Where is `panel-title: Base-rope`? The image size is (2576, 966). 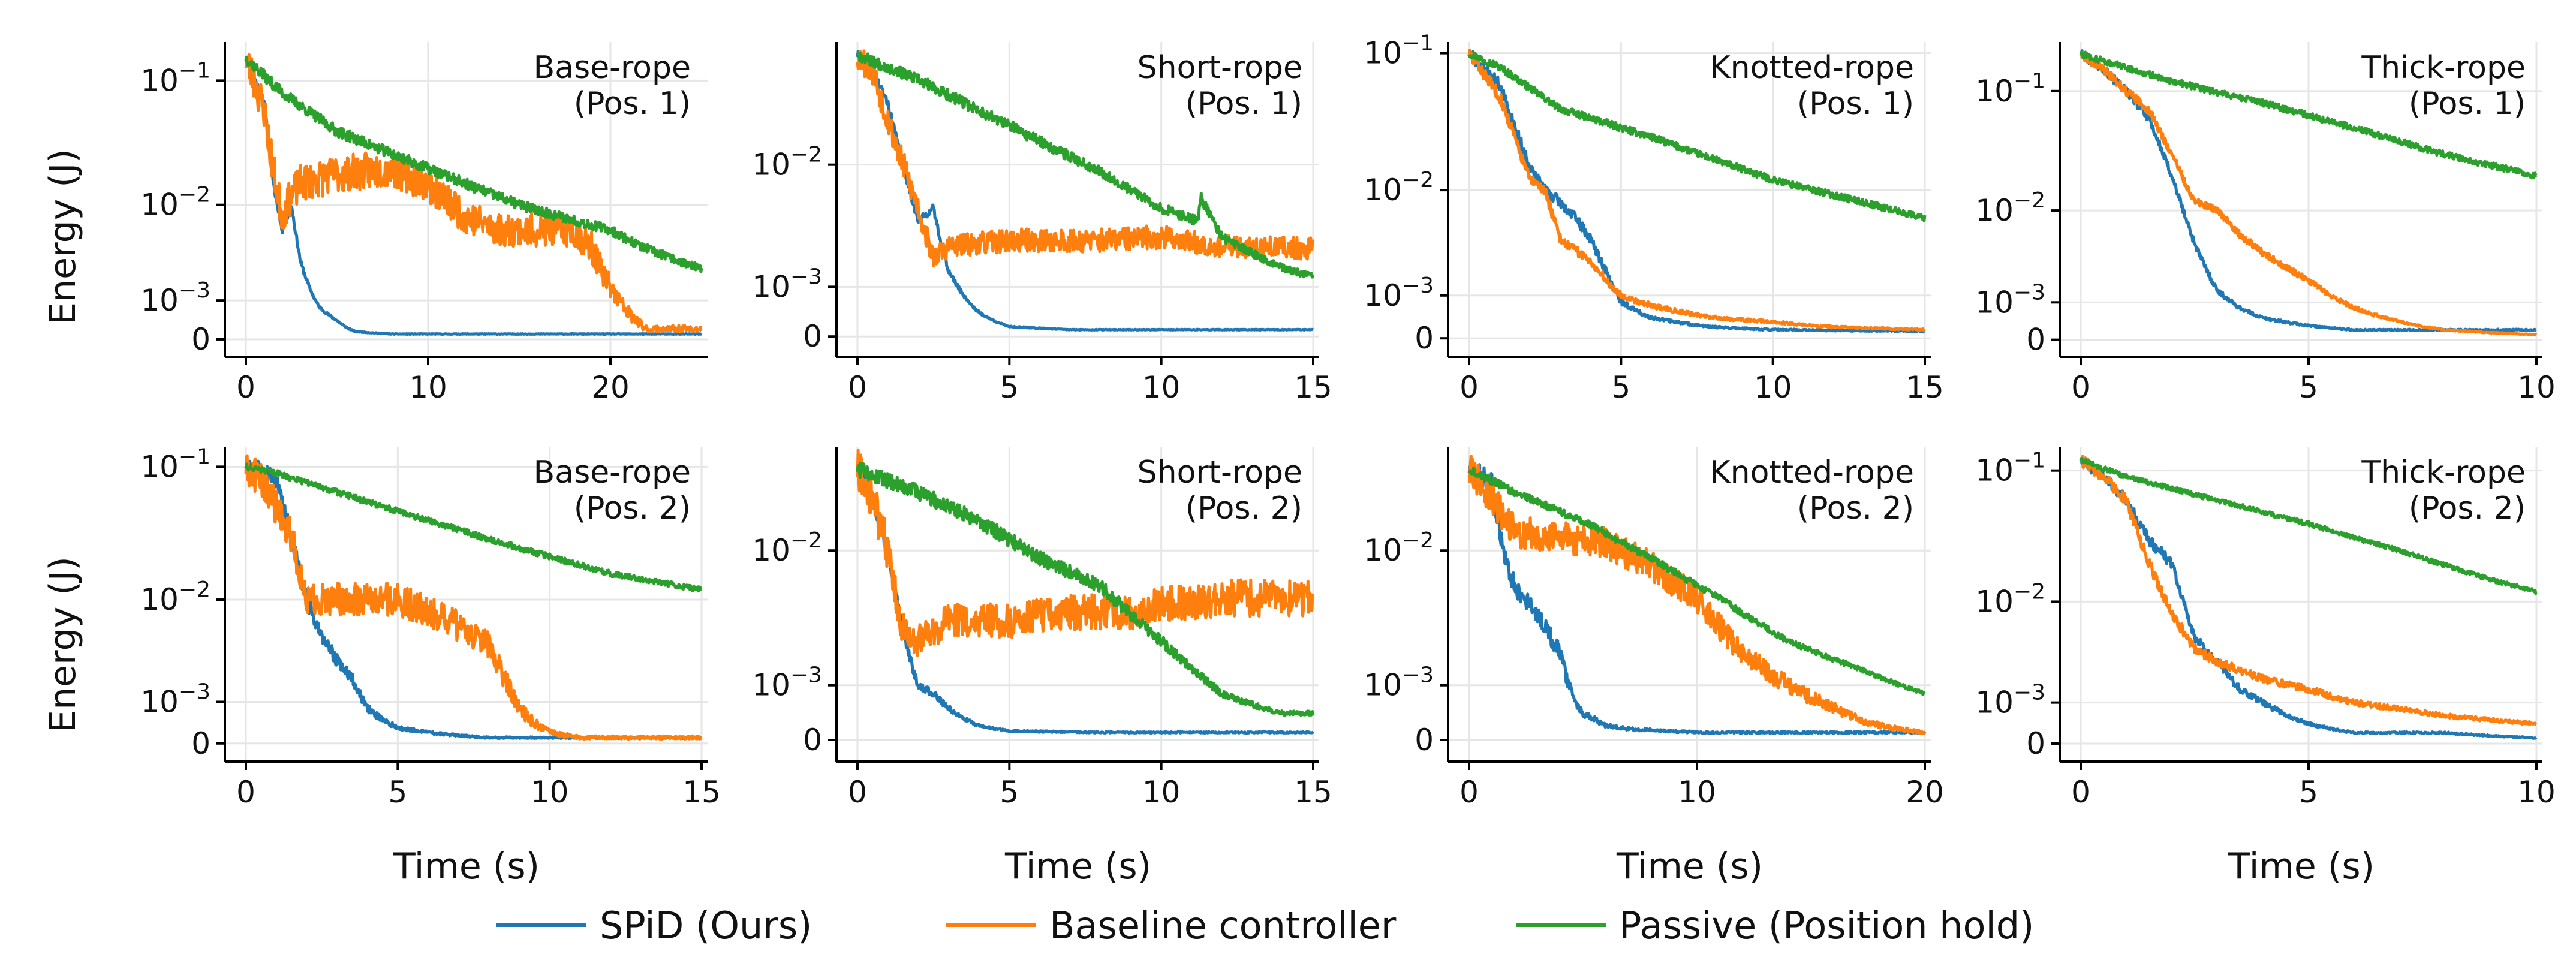
panel-title: Base-rope is located at coordinates (613, 68).